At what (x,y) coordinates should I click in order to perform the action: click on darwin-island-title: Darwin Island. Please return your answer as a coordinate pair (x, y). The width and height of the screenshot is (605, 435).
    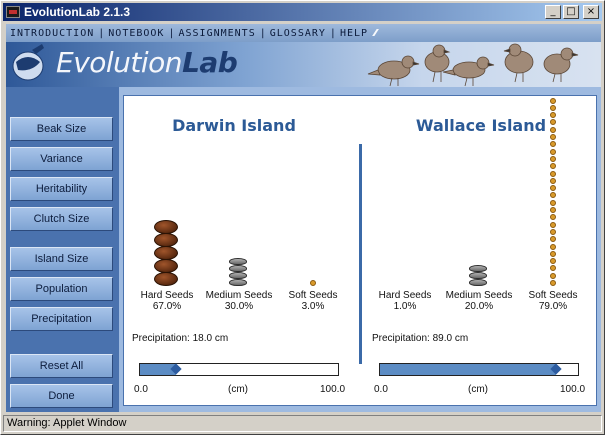
    Looking at the image, I should click on (234, 125).